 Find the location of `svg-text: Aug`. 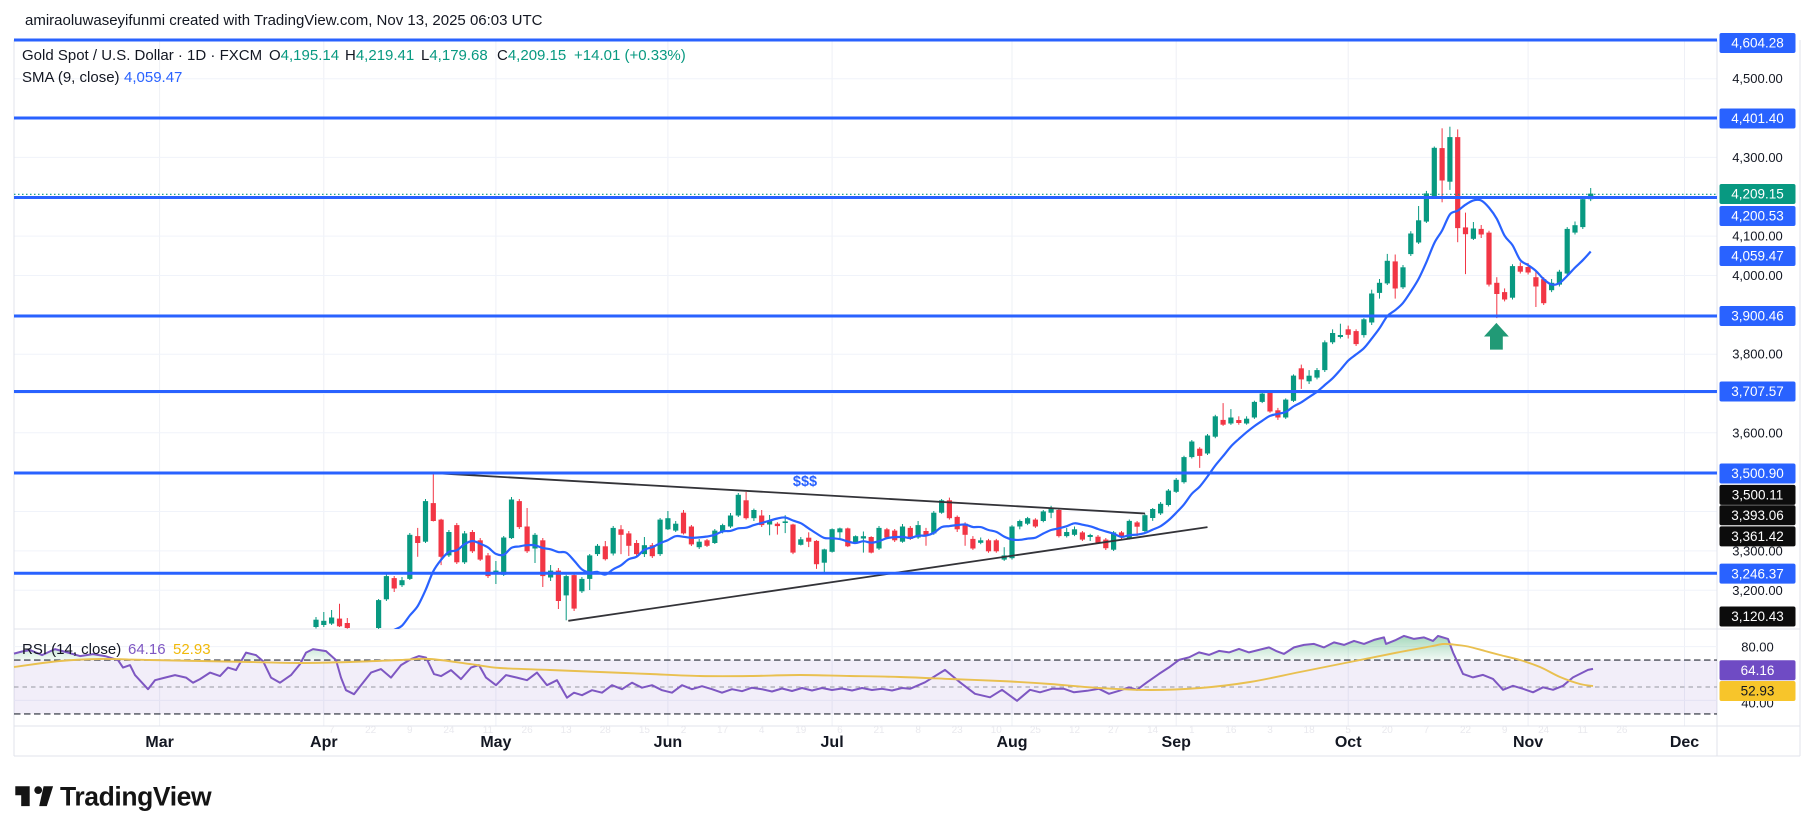

svg-text: Aug is located at coordinates (1011, 742).